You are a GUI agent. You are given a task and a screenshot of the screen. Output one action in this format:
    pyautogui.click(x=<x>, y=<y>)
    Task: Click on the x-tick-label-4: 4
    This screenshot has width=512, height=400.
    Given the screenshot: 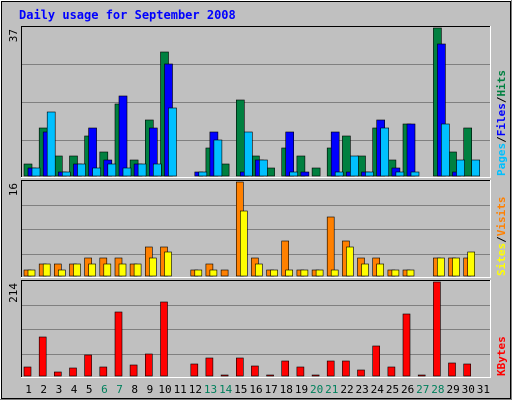 What is the action you would take?
    pyautogui.click(x=74, y=389)
    